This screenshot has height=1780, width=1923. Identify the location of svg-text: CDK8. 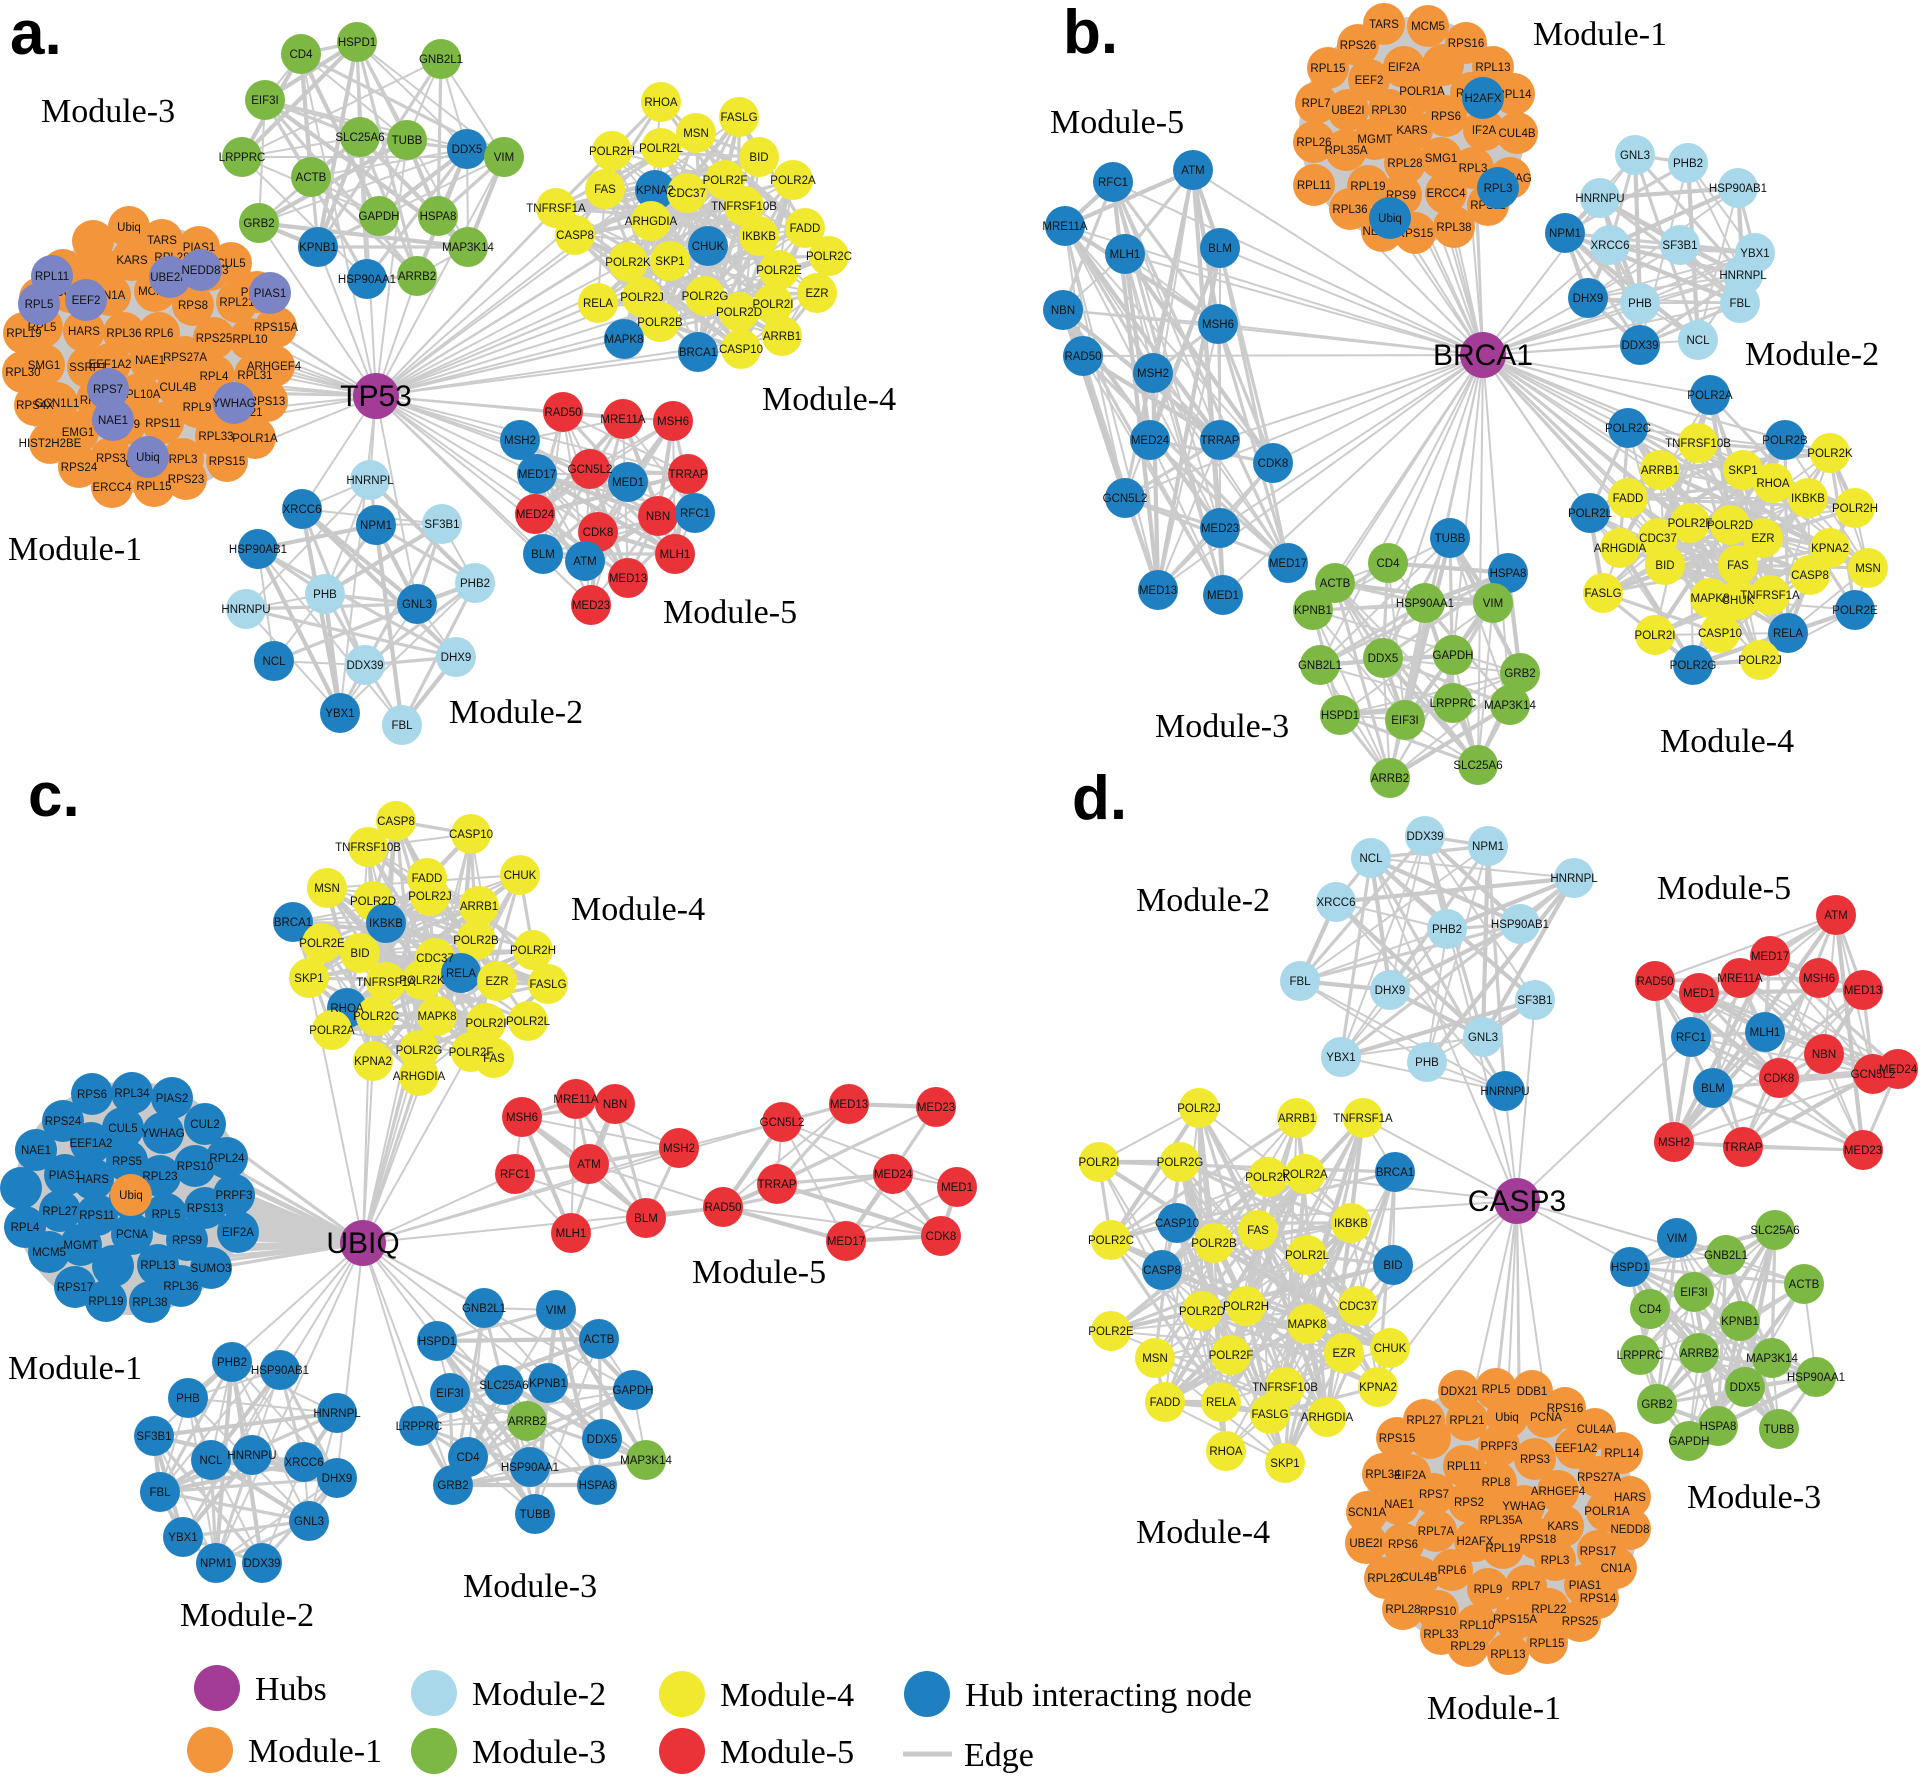
(941, 1237).